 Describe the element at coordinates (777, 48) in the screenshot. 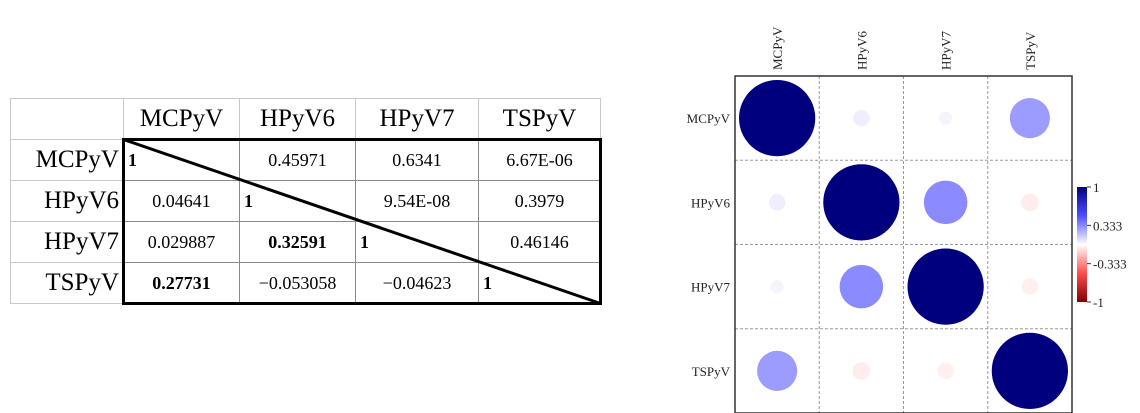

I see `column-label: MCPyV` at that location.